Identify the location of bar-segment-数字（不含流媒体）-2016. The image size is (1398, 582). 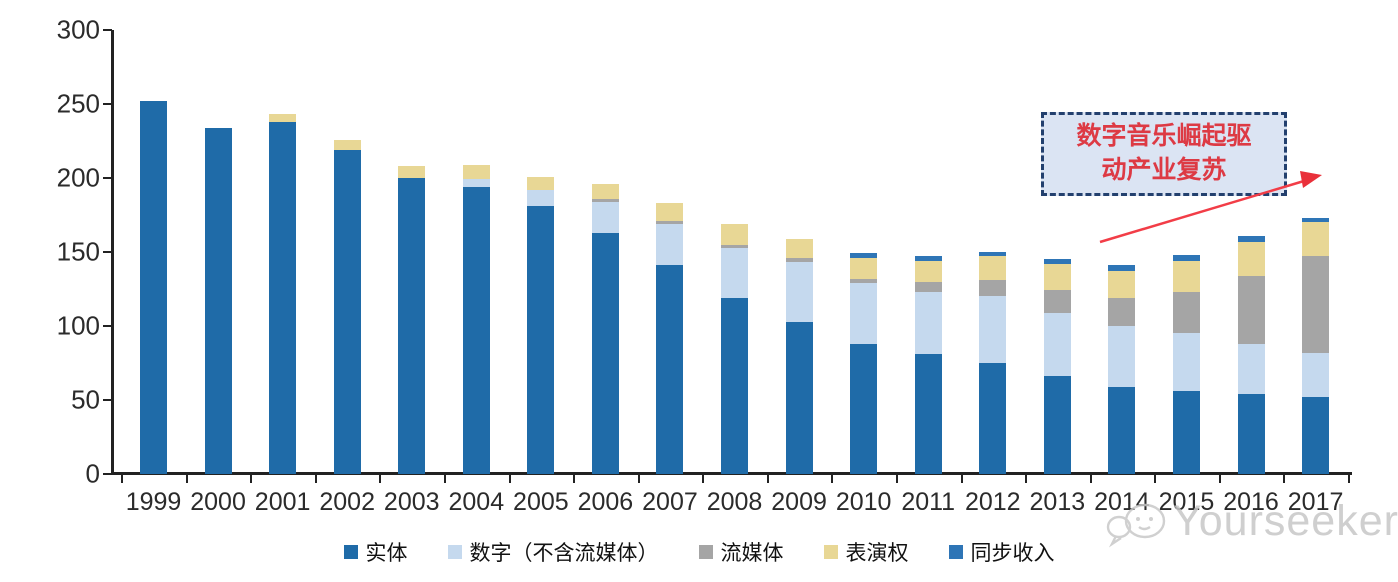
(1251, 369).